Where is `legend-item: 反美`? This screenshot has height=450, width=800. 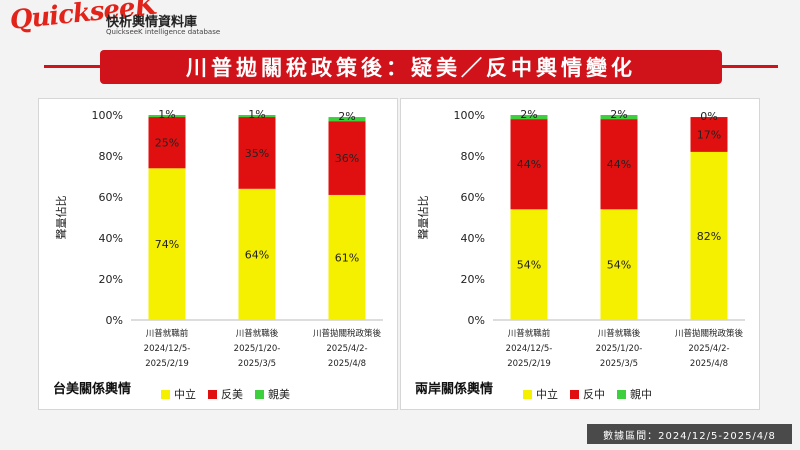 legend-item: 反美 is located at coordinates (225, 394).